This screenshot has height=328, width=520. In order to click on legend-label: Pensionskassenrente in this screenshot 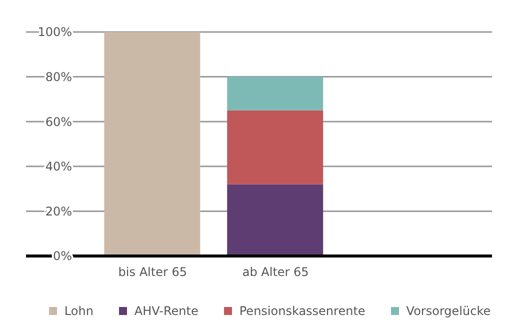, I will do `click(302, 311)`.